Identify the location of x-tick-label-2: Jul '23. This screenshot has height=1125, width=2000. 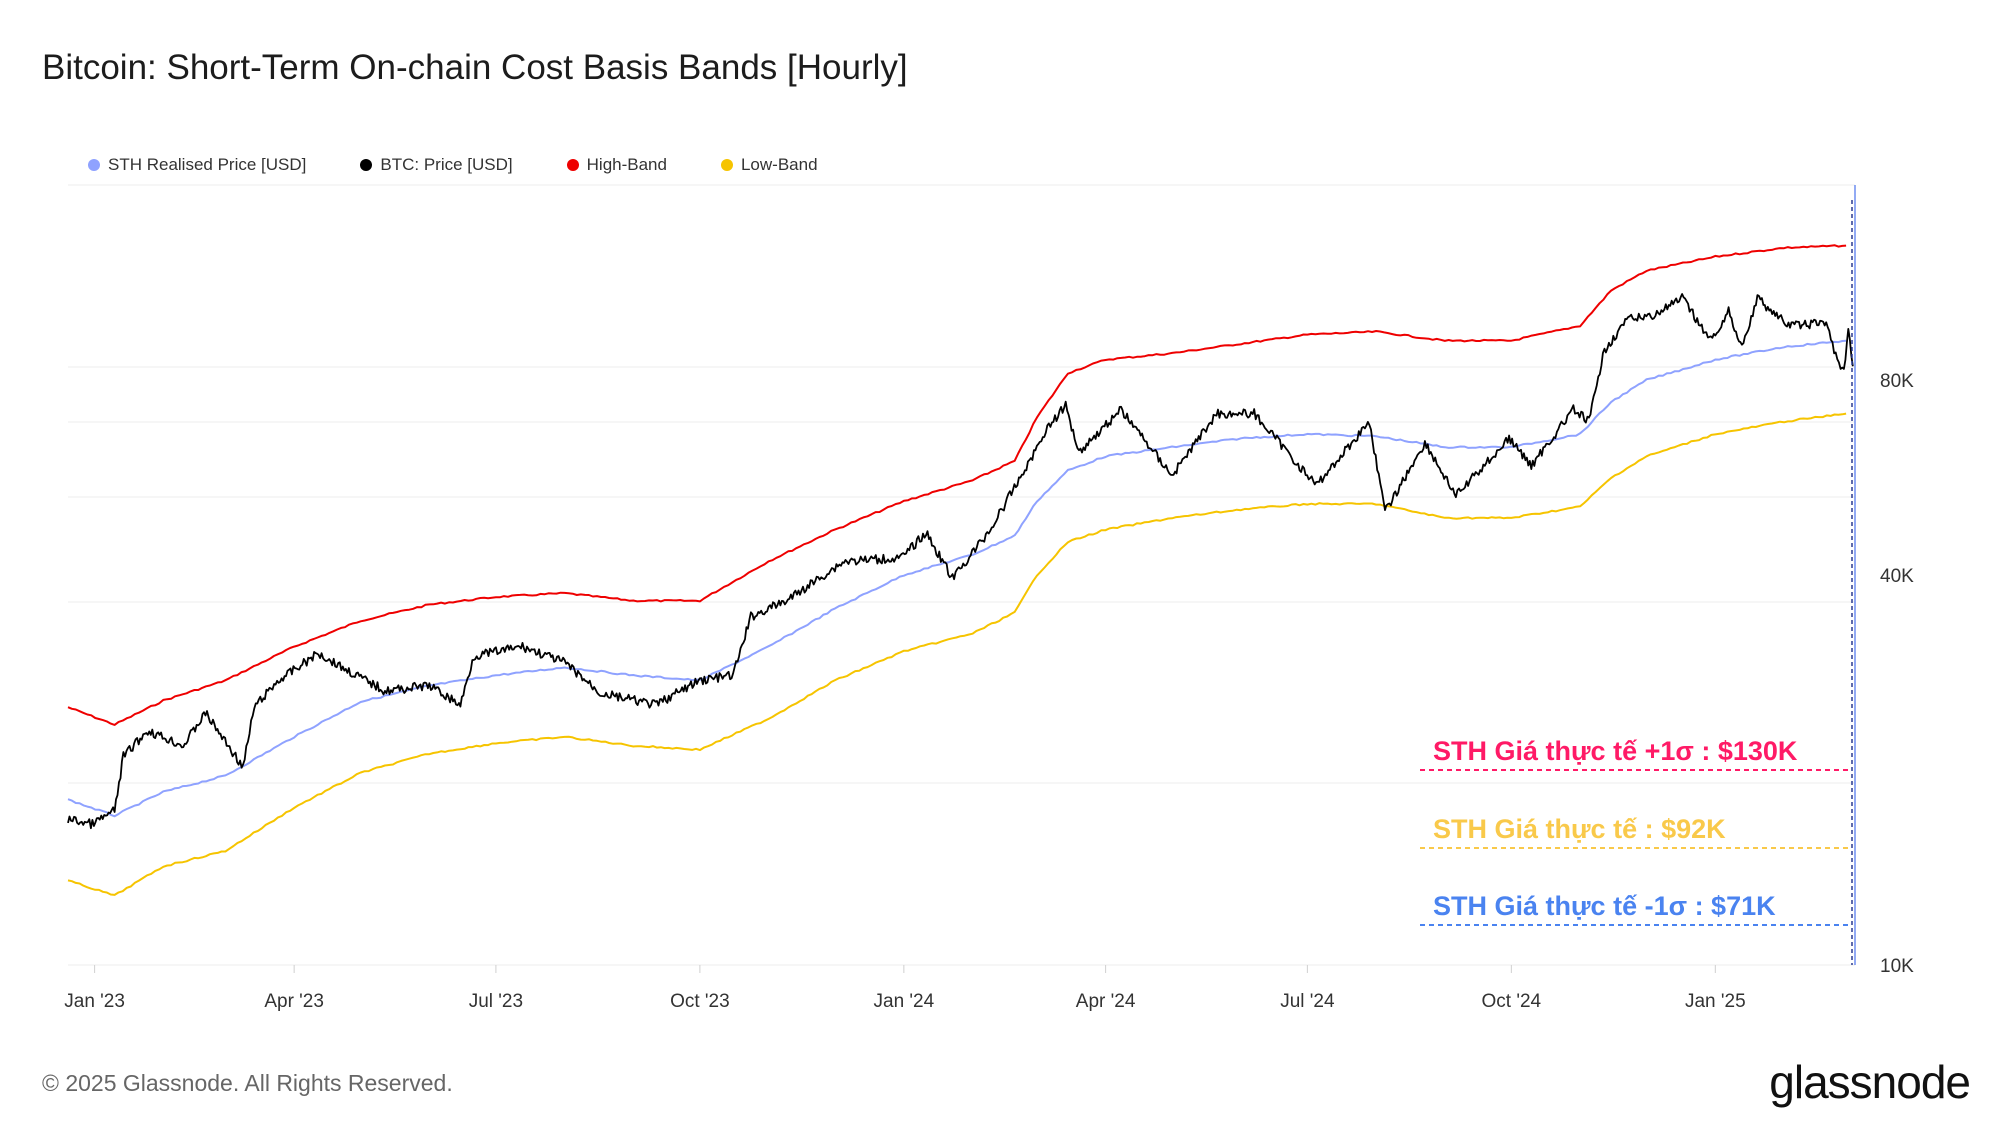
(496, 1001).